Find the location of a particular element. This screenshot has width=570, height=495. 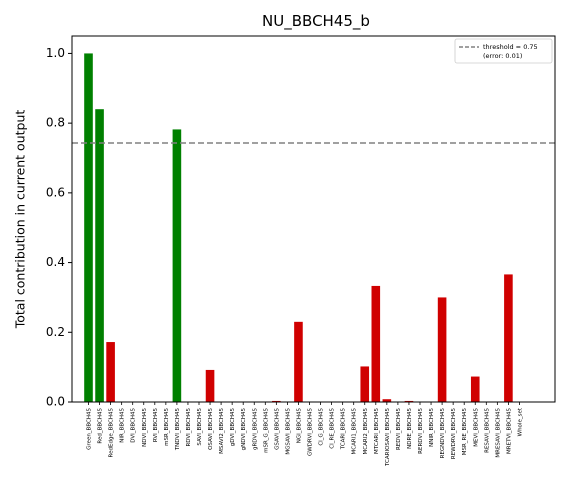

legend-box is located at coordinates (503, 51).